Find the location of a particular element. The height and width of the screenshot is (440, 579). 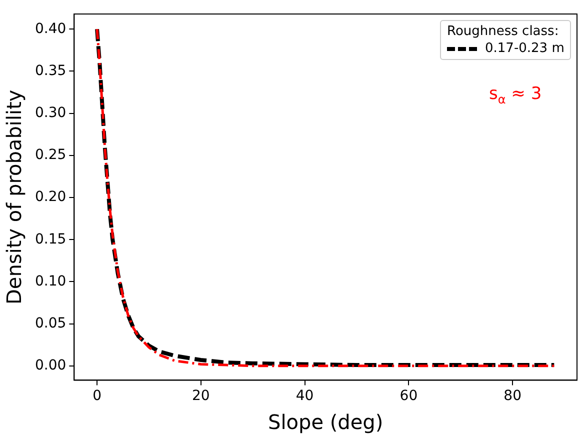

x-tick-label: 20 is located at coordinates (201, 396).